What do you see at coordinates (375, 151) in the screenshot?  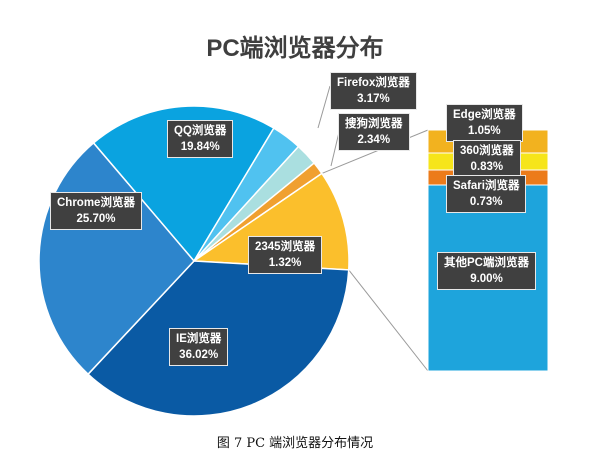 I see `connector-top` at bounding box center [375, 151].